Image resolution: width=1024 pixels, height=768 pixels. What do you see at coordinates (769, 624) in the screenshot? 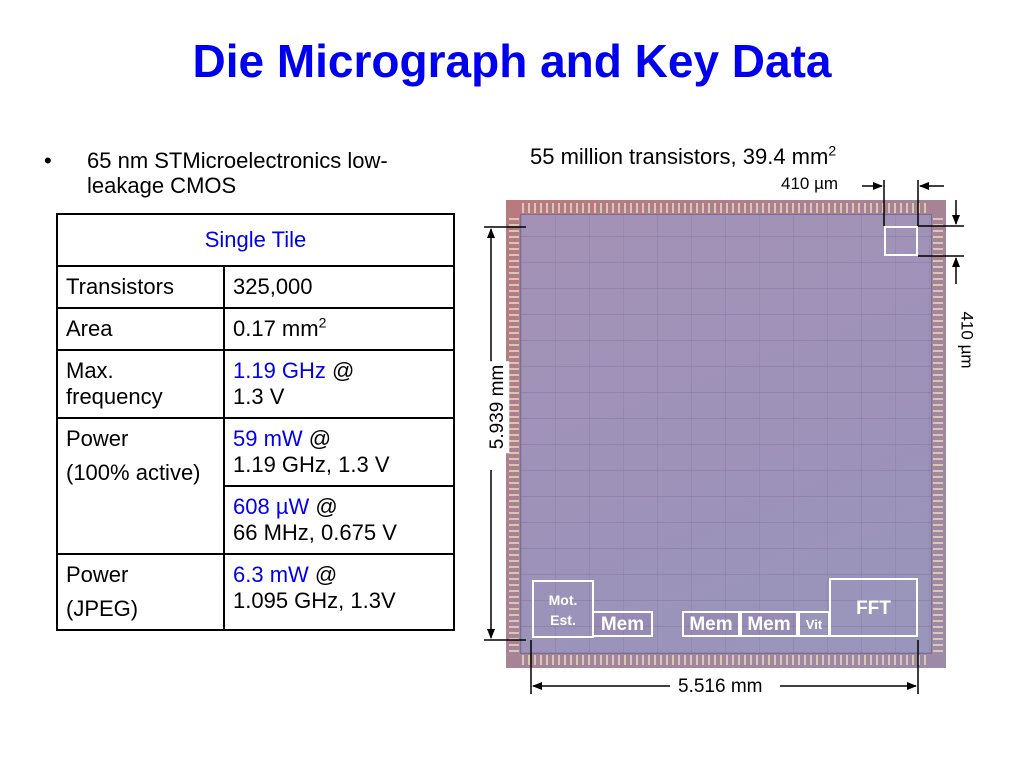
I see `mem-block-3: Mem` at bounding box center [769, 624].